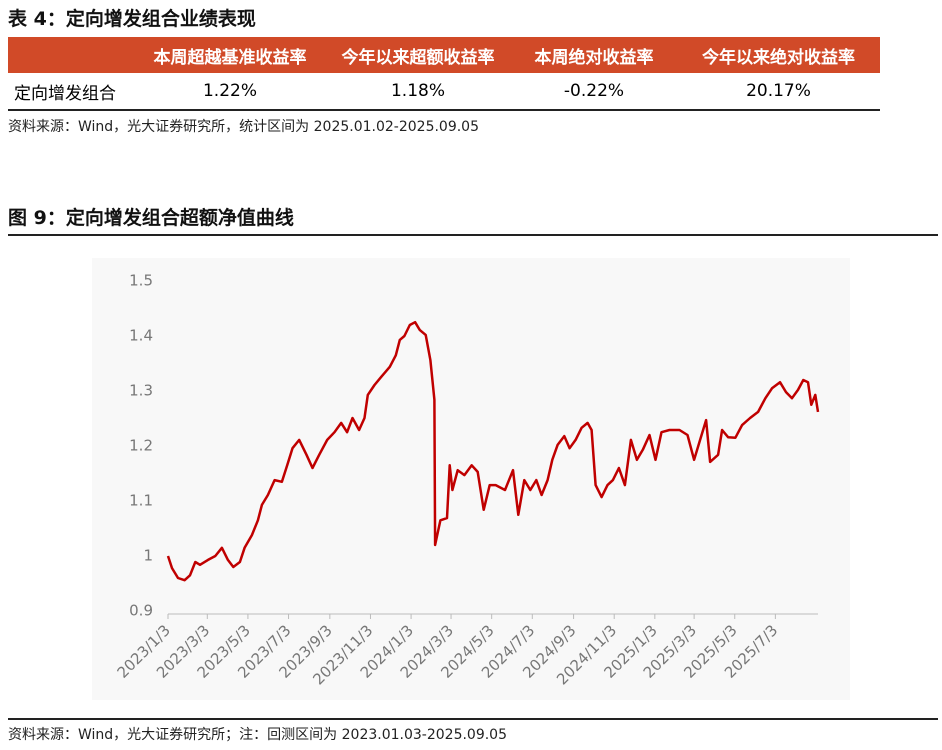 The height and width of the screenshot is (750, 942). Describe the element at coordinates (778, 92) in the screenshot. I see `cell: 20.17%` at that location.